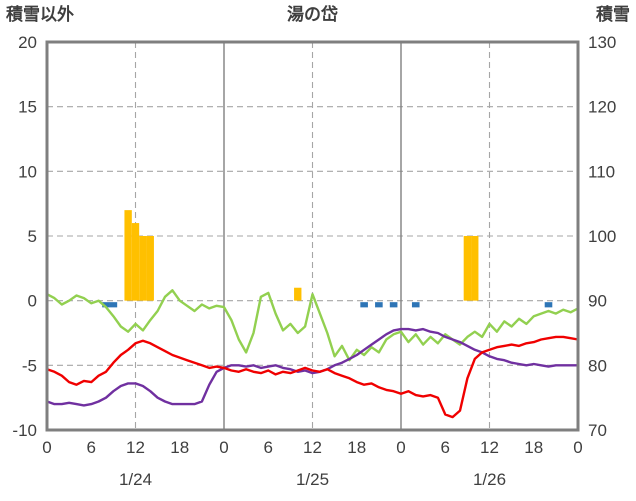 The image size is (636, 501). I want to click on left-axis-tick: 5, so click(32, 236).